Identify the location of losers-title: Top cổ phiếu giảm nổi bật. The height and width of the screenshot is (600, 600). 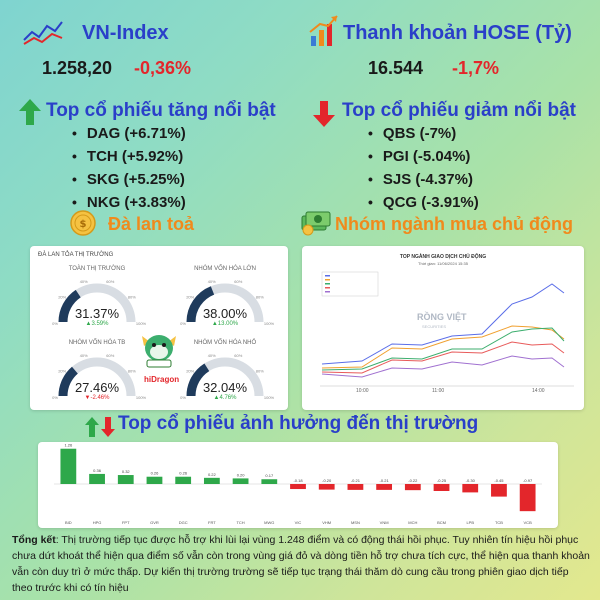
(459, 110).